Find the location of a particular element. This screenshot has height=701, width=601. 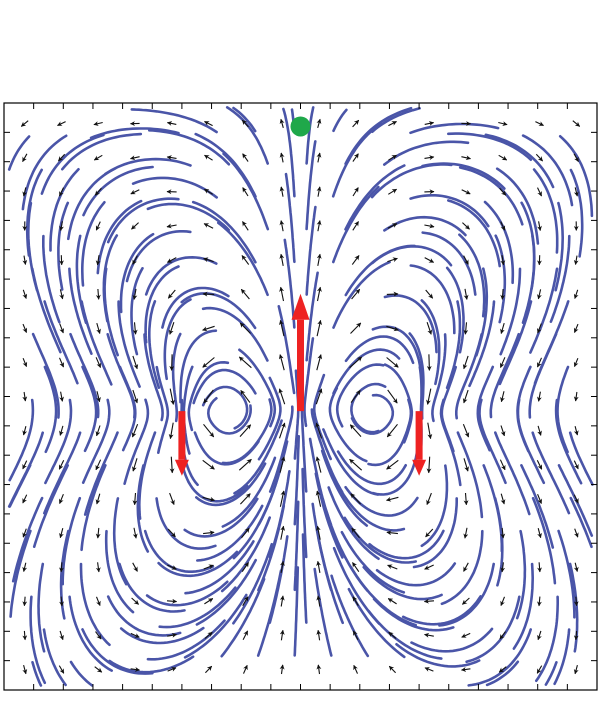

left-force-arrow is located at coordinates (181, 443).